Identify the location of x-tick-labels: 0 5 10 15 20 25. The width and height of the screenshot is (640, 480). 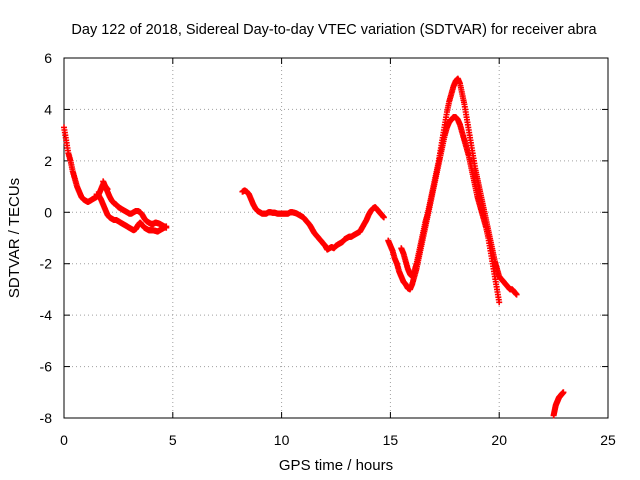
(338, 440).